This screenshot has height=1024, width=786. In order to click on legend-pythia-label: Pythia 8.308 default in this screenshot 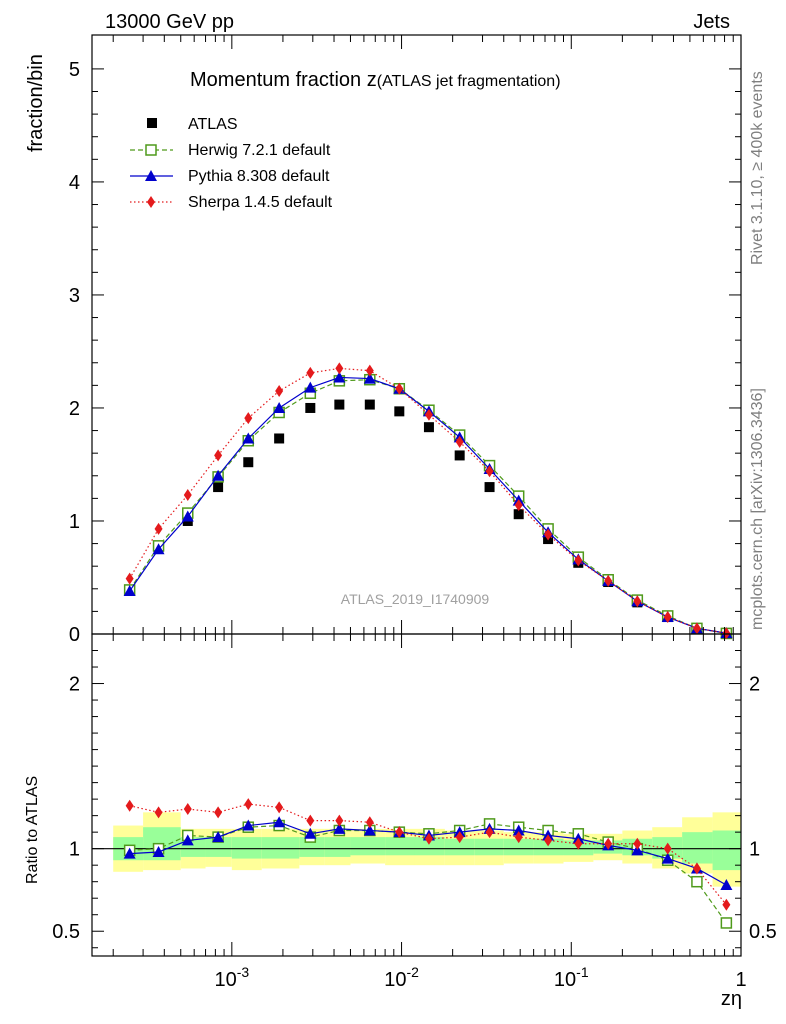, I will do `click(259, 176)`.